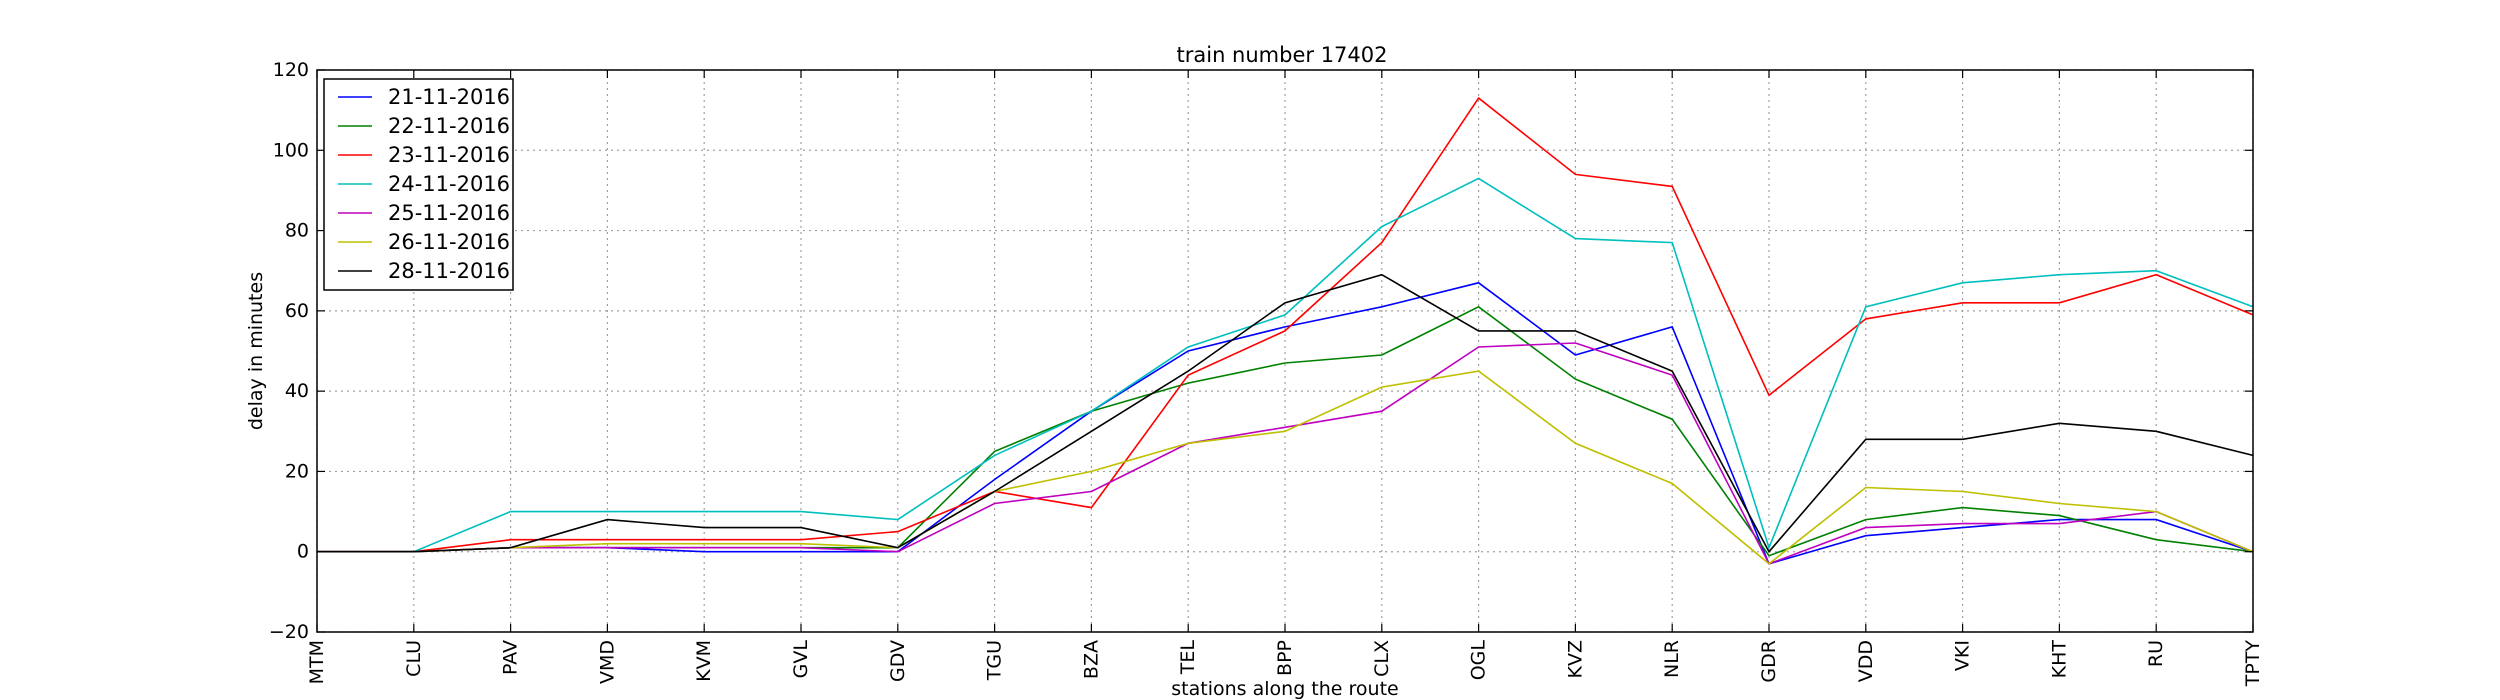 The image size is (2500, 700). Describe the element at coordinates (511, 657) in the screenshot. I see `x-tick-label: PAV` at that location.